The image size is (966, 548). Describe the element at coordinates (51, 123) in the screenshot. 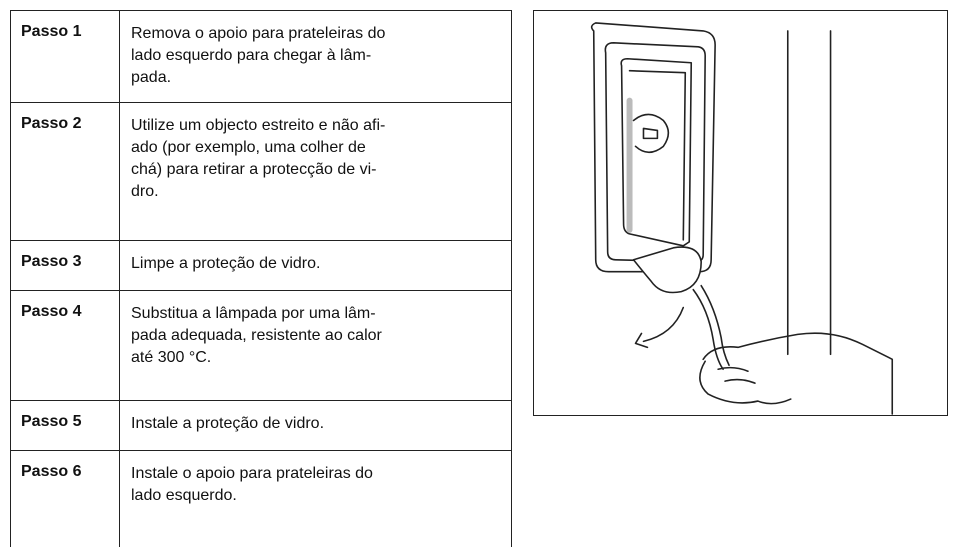

I see `step-label: Passo 2` at that location.